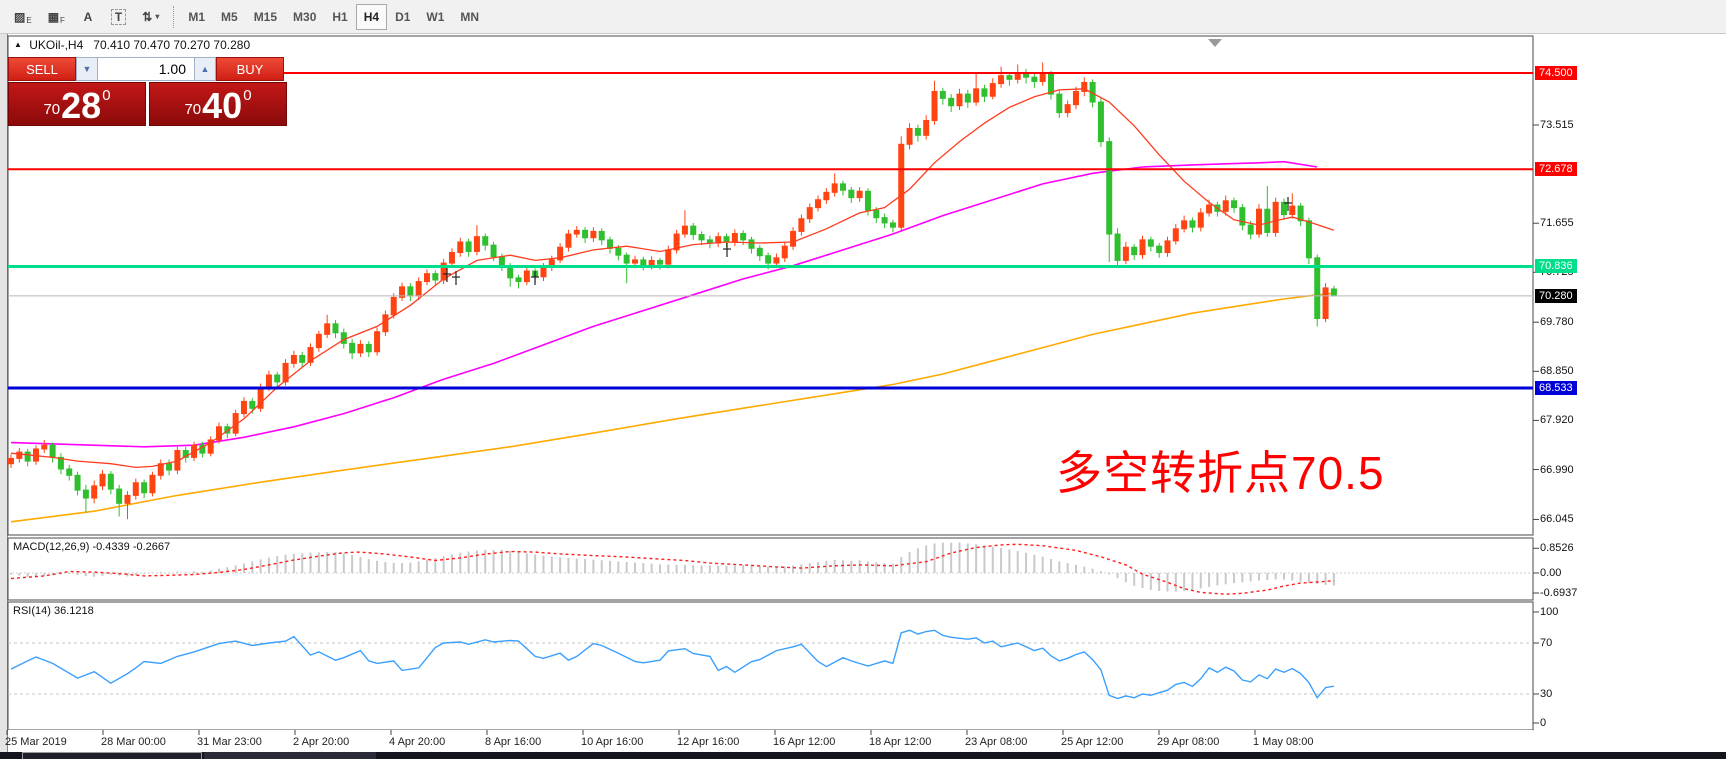 The image size is (1726, 759). Describe the element at coordinates (403, 16) in the screenshot. I see `timeframe-button-d1: D1` at that location.